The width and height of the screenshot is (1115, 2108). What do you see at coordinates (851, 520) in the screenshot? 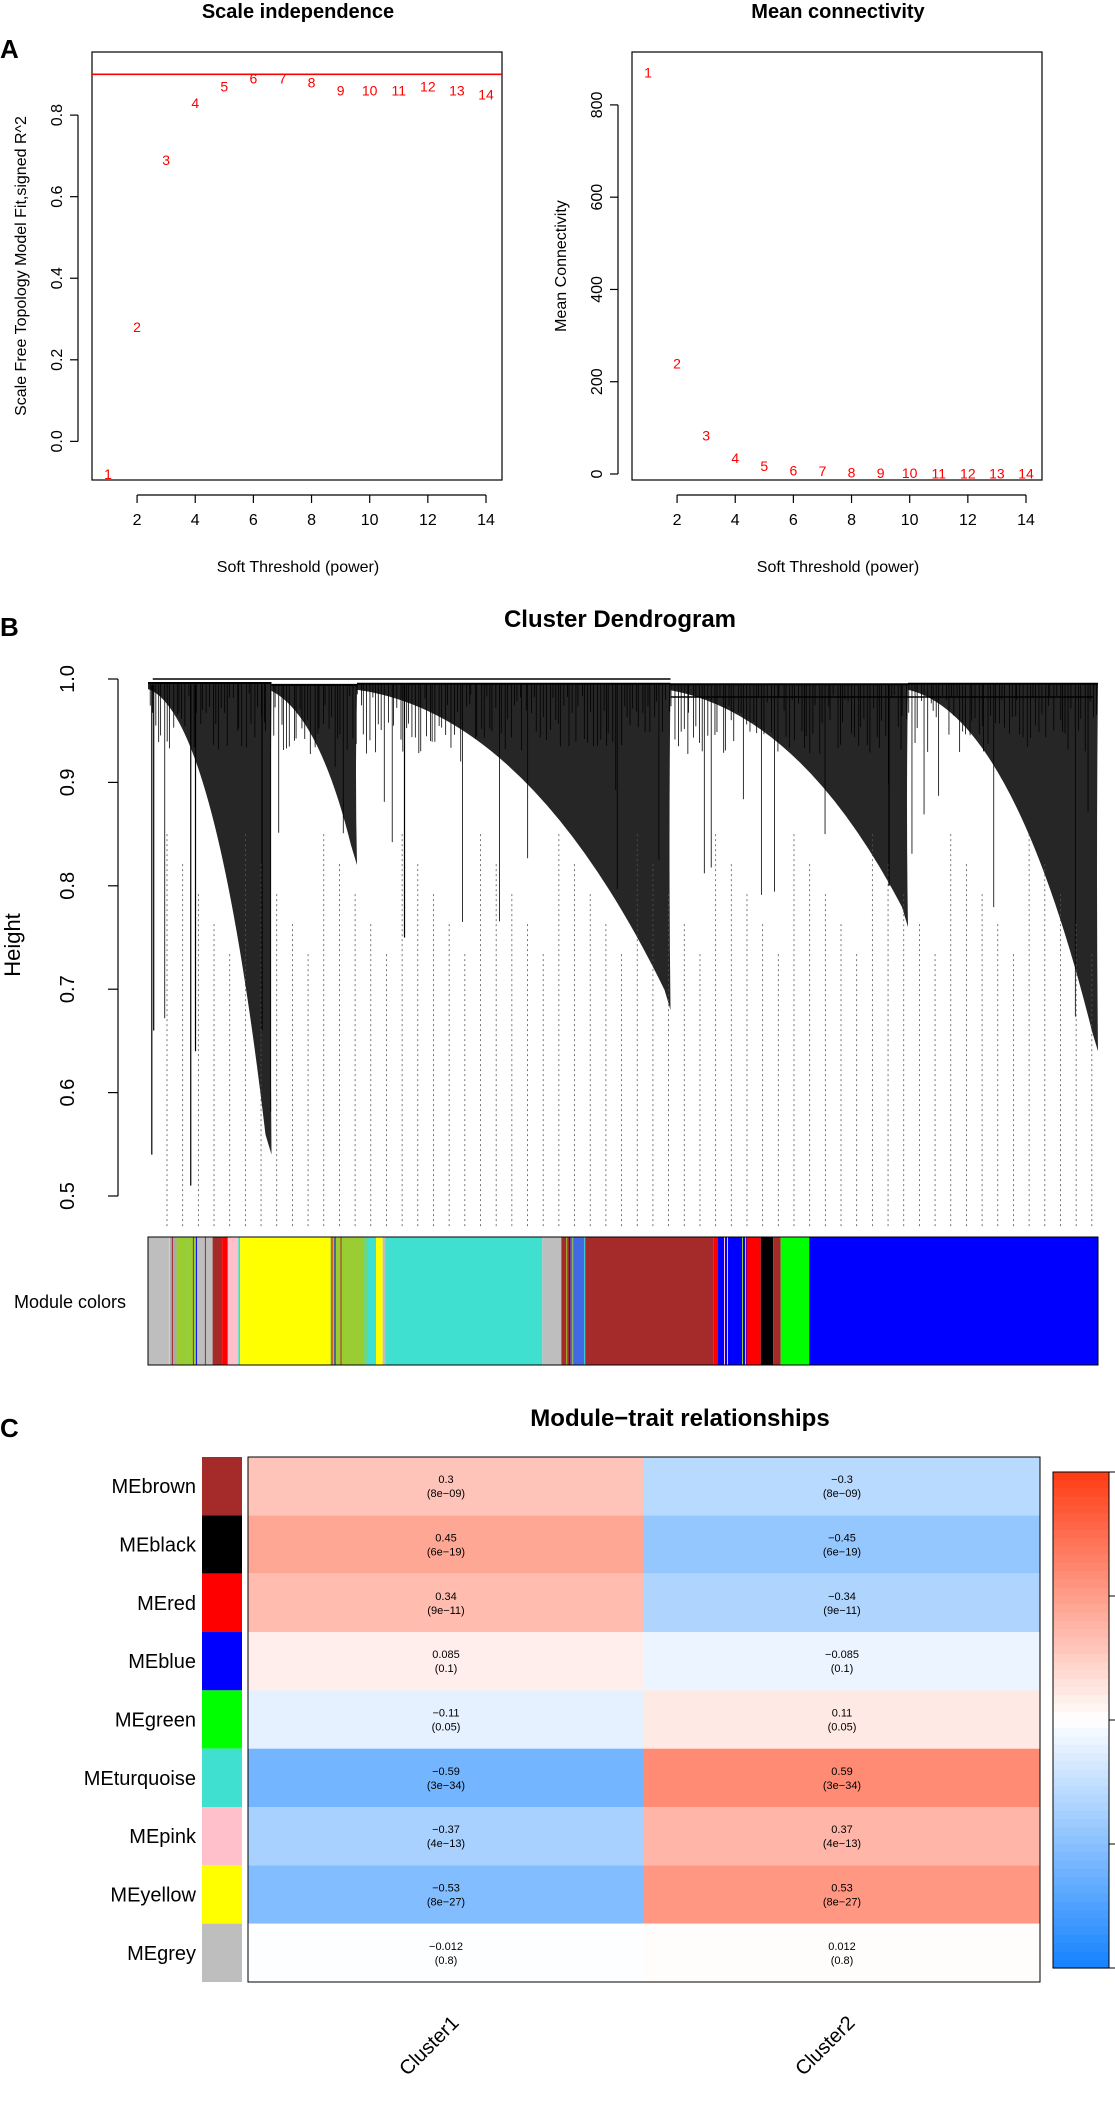
I see `x-tick-label: 8` at bounding box center [851, 520].